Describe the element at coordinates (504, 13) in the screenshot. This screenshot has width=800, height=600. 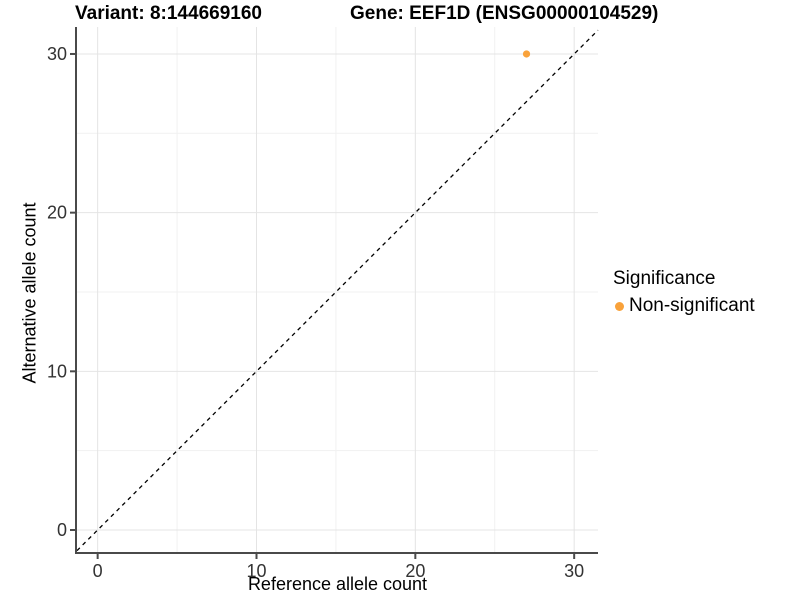
I see `plot-title-gene: Gene: EEF1D (ENSG00000104529)` at that location.